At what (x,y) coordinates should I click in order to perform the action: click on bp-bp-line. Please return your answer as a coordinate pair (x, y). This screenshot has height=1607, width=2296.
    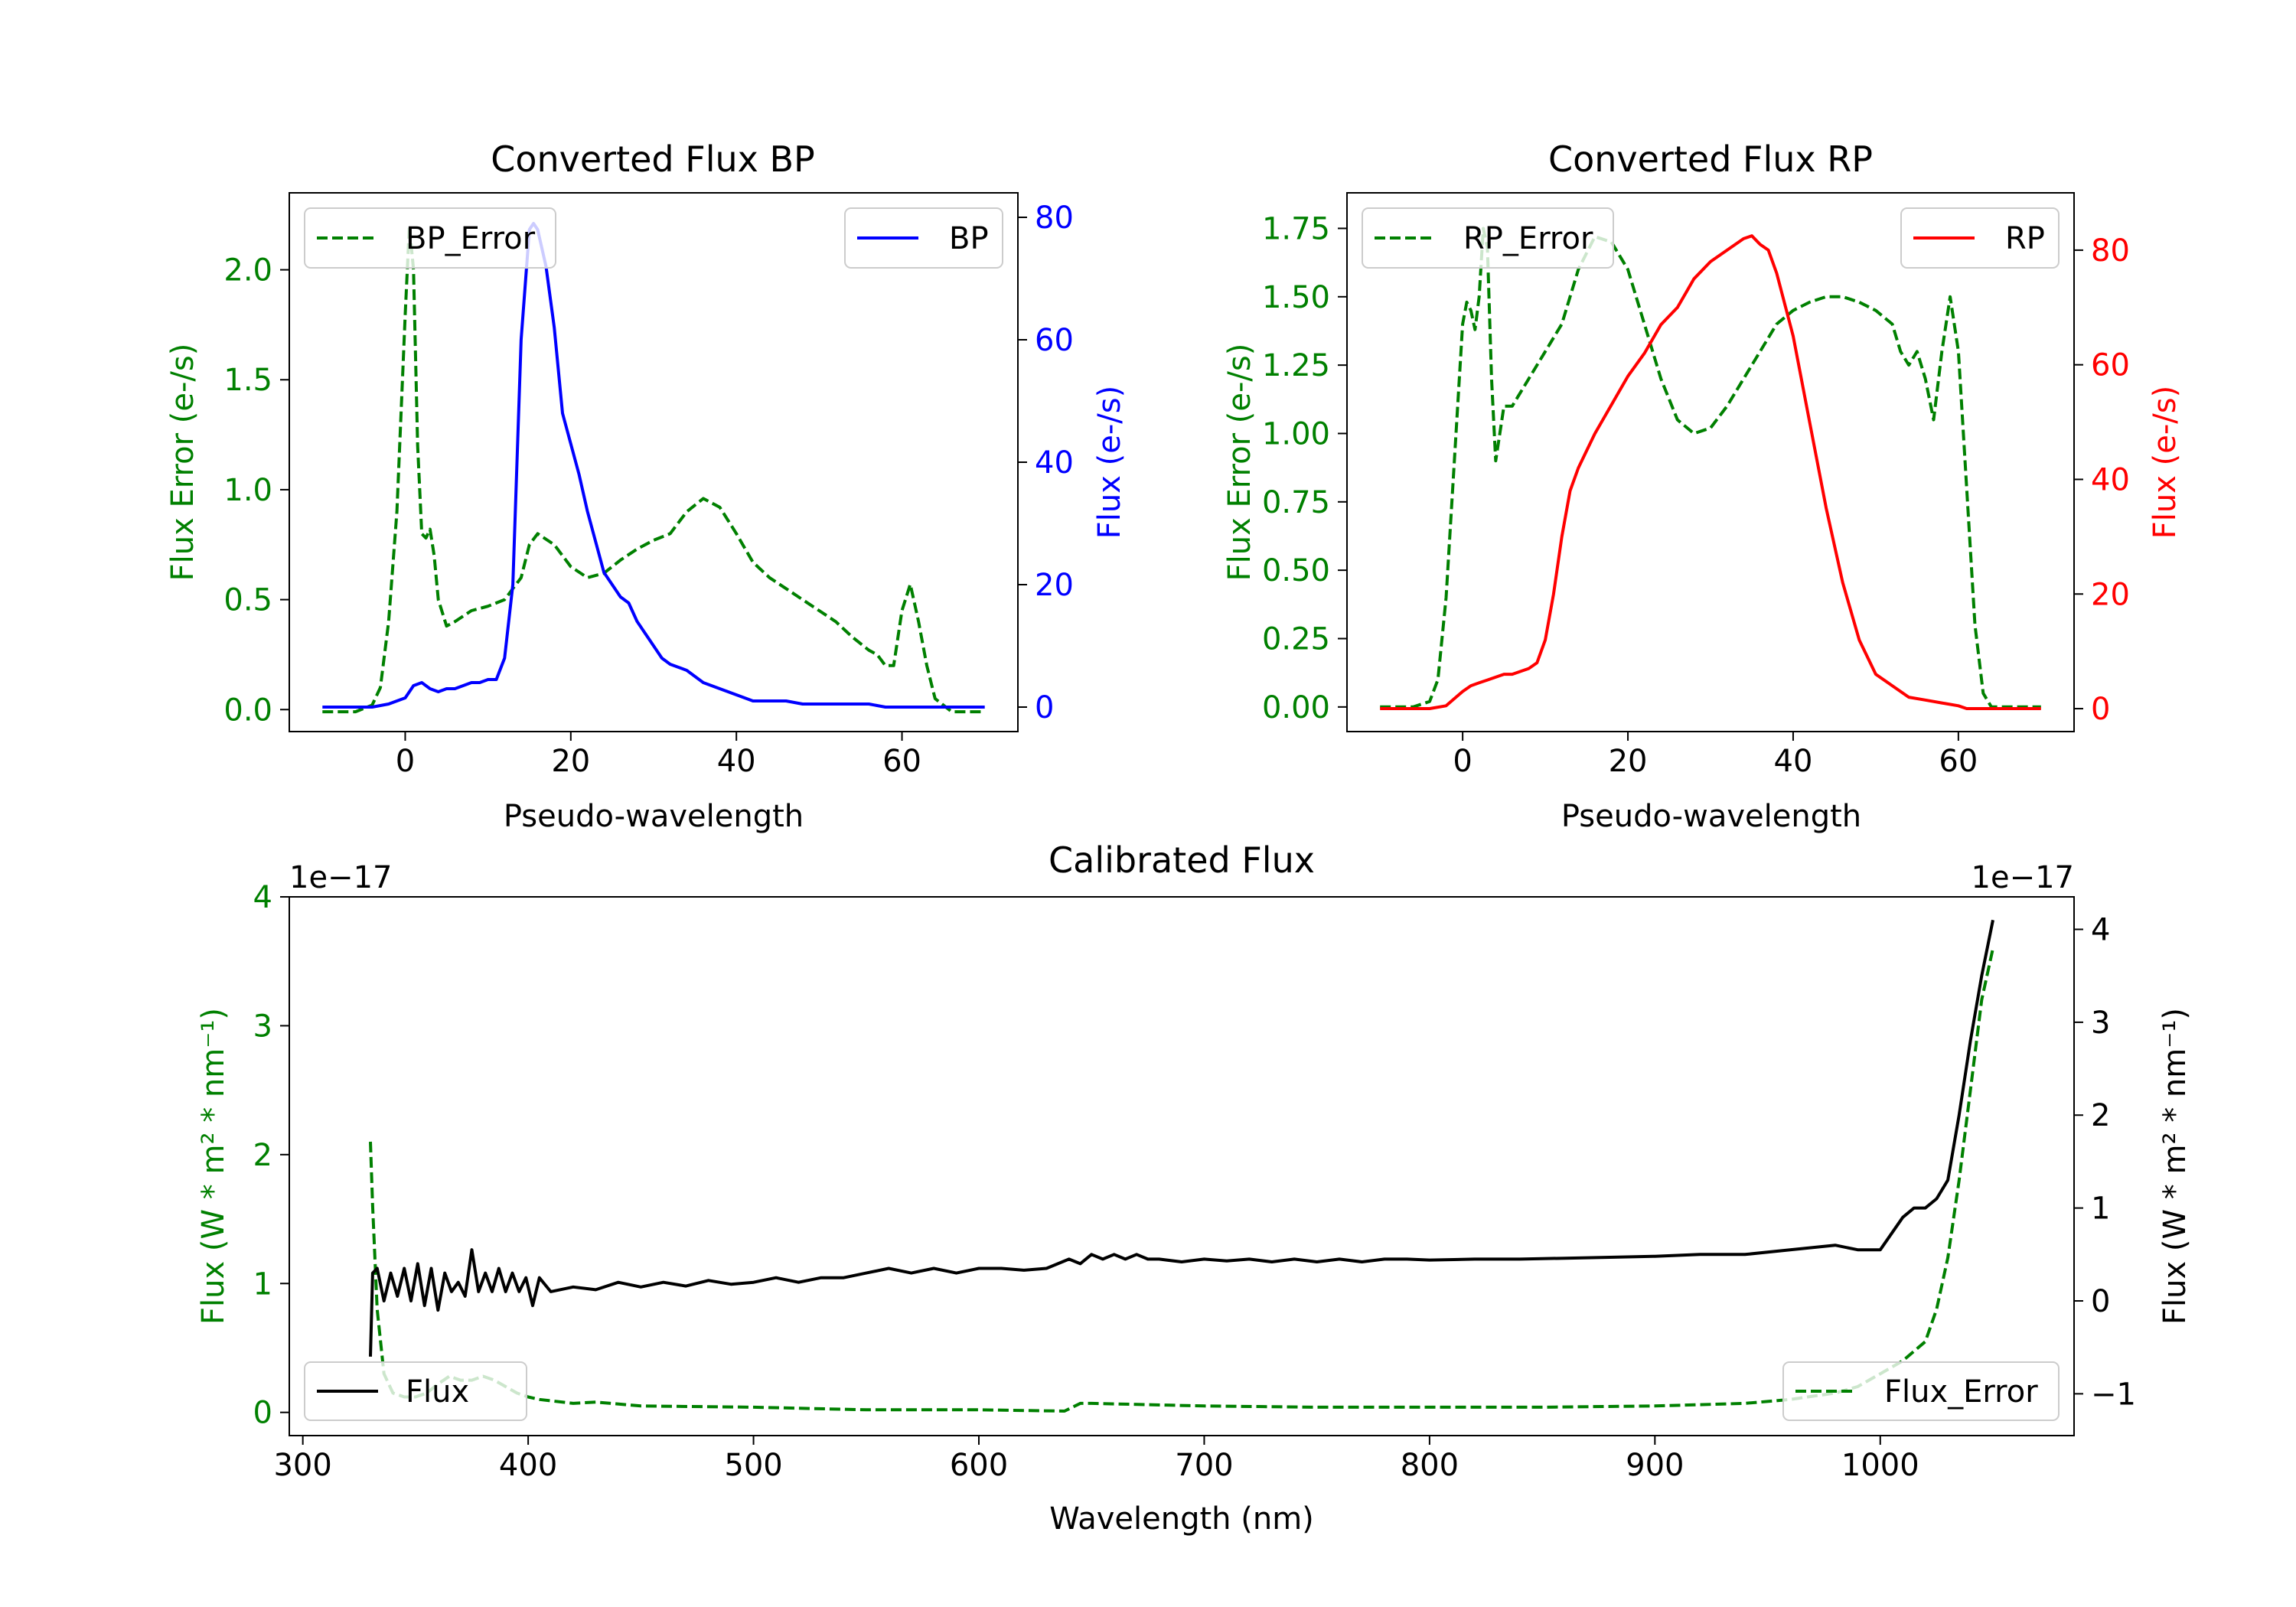
    Looking at the image, I should click on (653, 466).